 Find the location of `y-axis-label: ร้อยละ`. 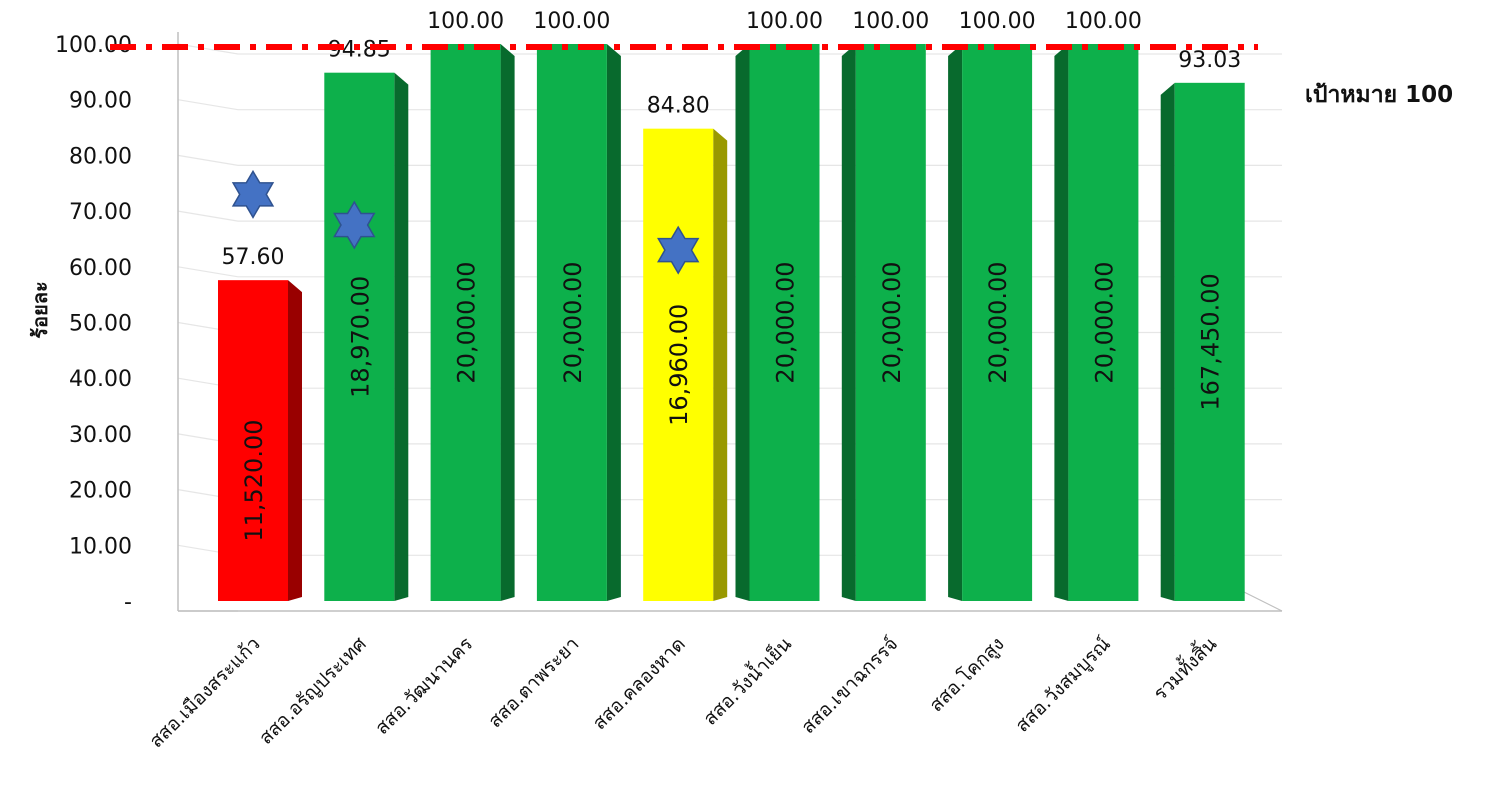

y-axis-label: ร้อยละ is located at coordinates (40, 309).